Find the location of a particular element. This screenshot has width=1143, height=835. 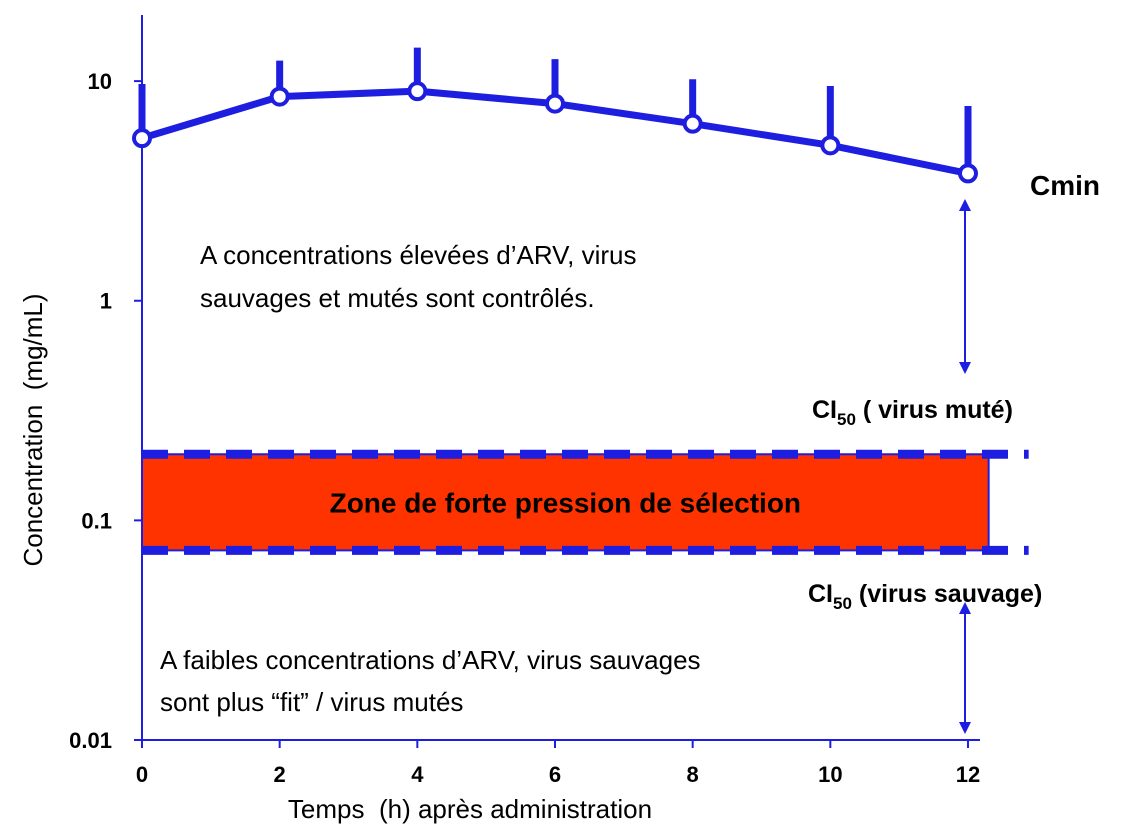

x-tick-label: 4 is located at coordinates (417, 774).